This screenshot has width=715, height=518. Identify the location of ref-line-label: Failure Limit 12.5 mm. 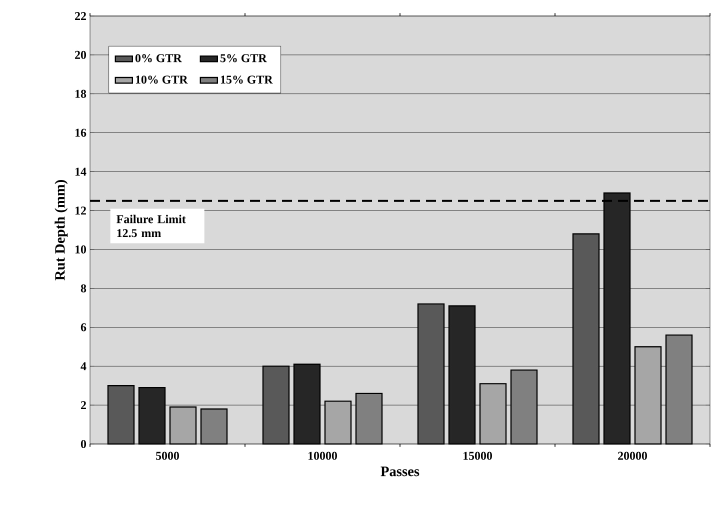
(151, 226).